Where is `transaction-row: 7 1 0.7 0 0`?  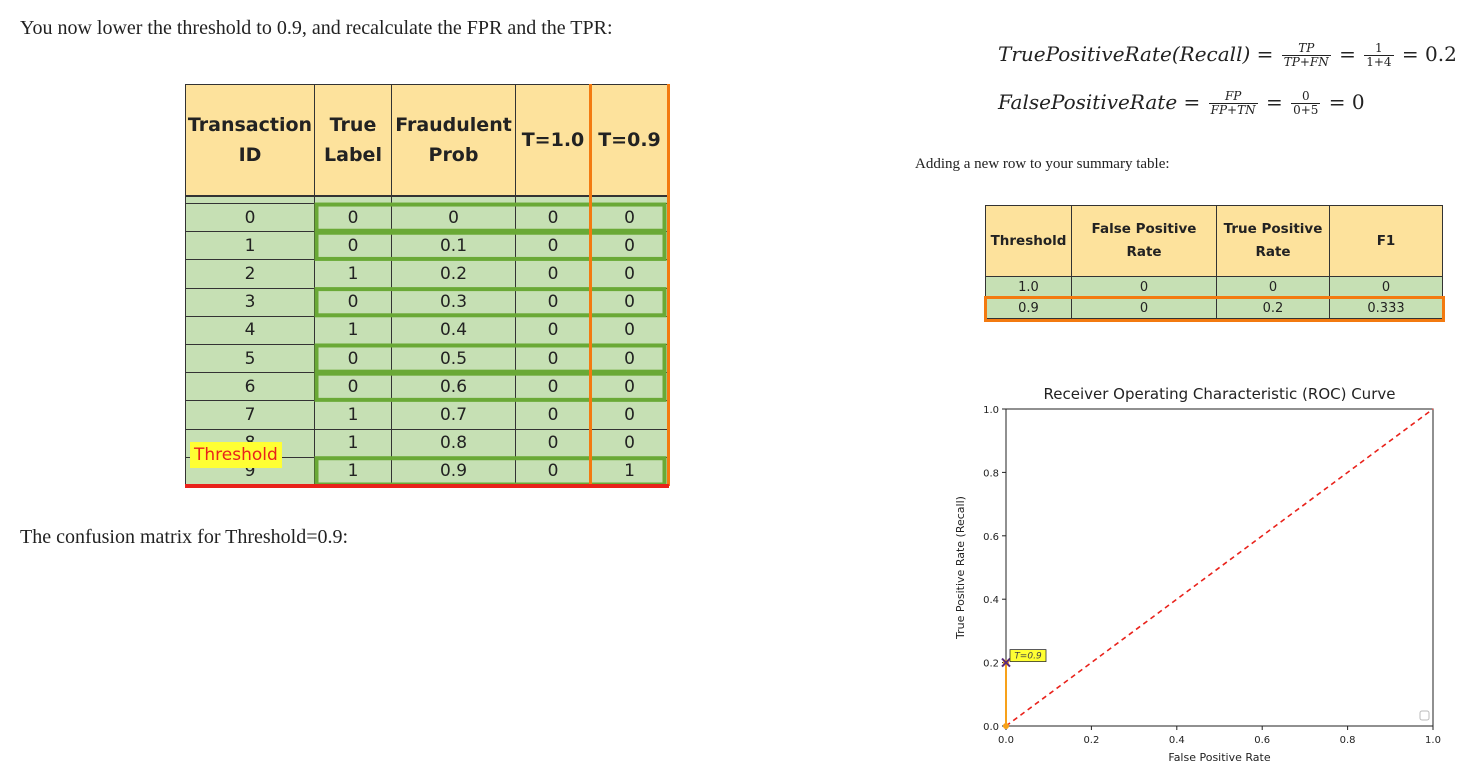 transaction-row: 7 1 0.7 0 0 is located at coordinates (427, 415).